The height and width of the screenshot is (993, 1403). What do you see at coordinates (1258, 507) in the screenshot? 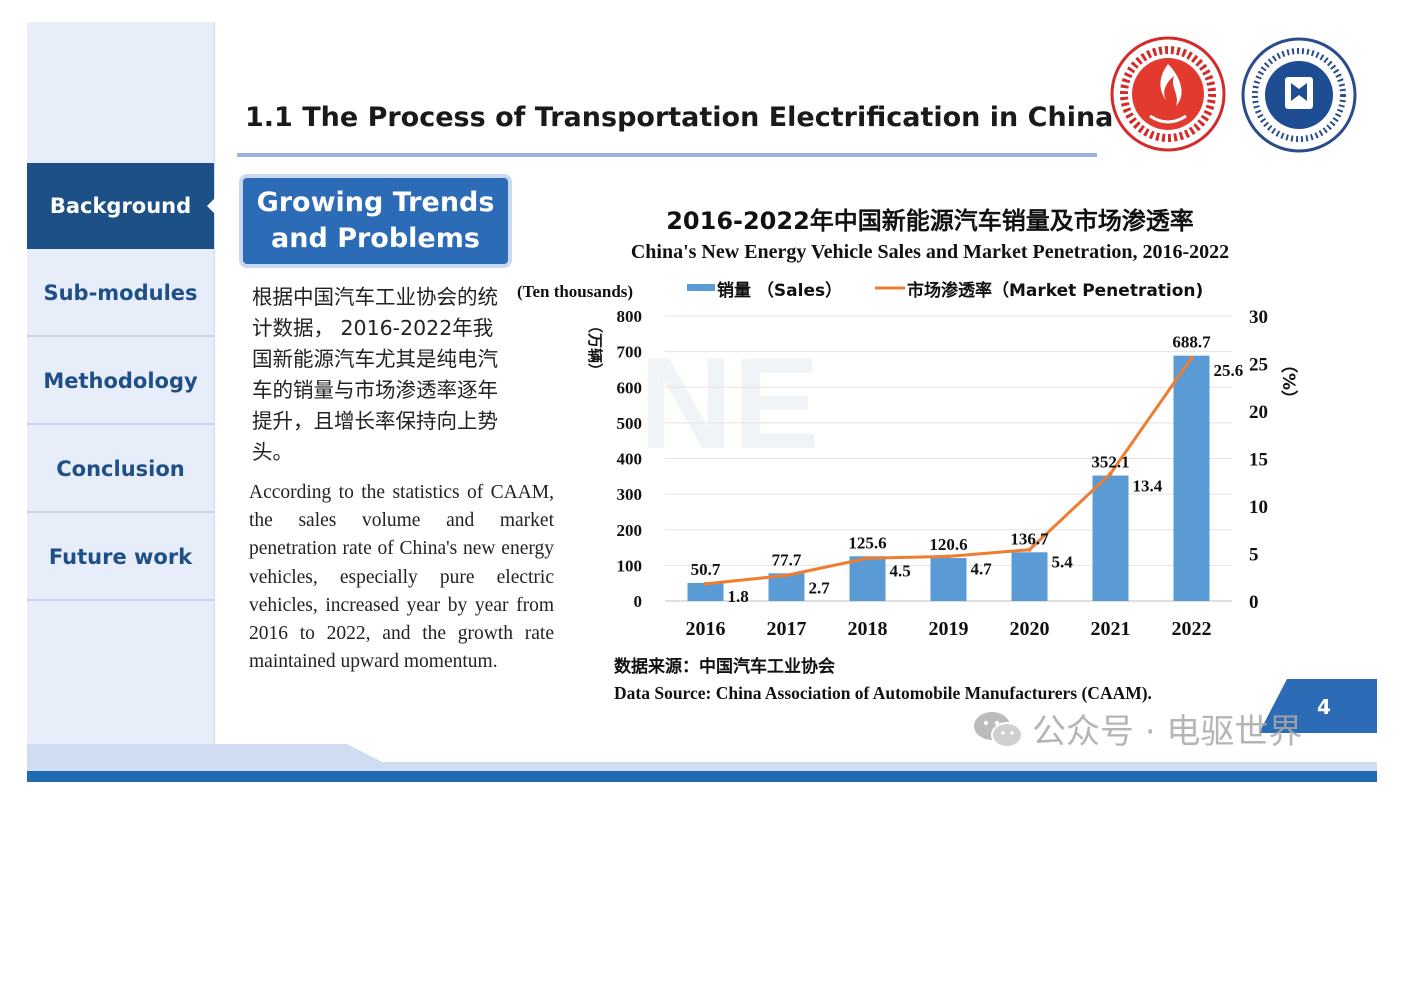
I see `right-axis-tick-label: 10` at bounding box center [1258, 507].